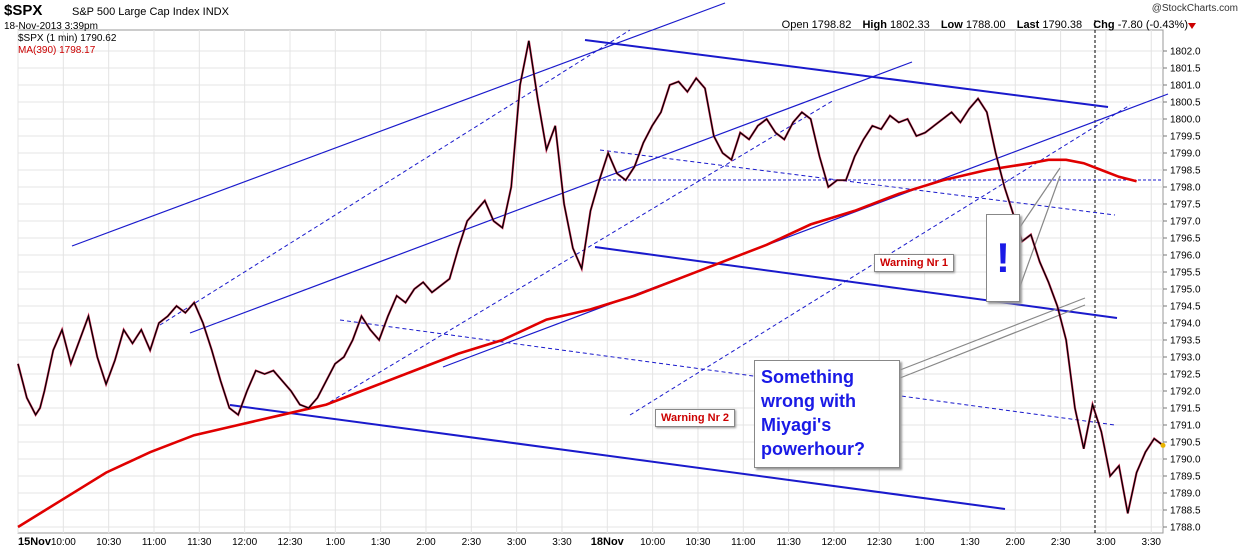 The height and width of the screenshot is (555, 1248). I want to click on callout-line-4: powerhour?, so click(813, 449).